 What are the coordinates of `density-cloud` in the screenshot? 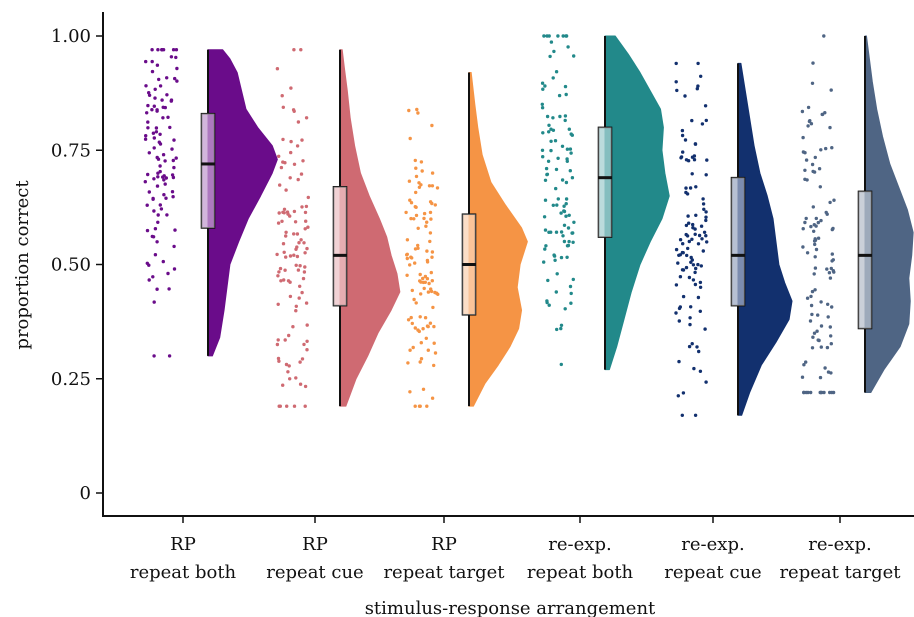 It's located at (498, 239).